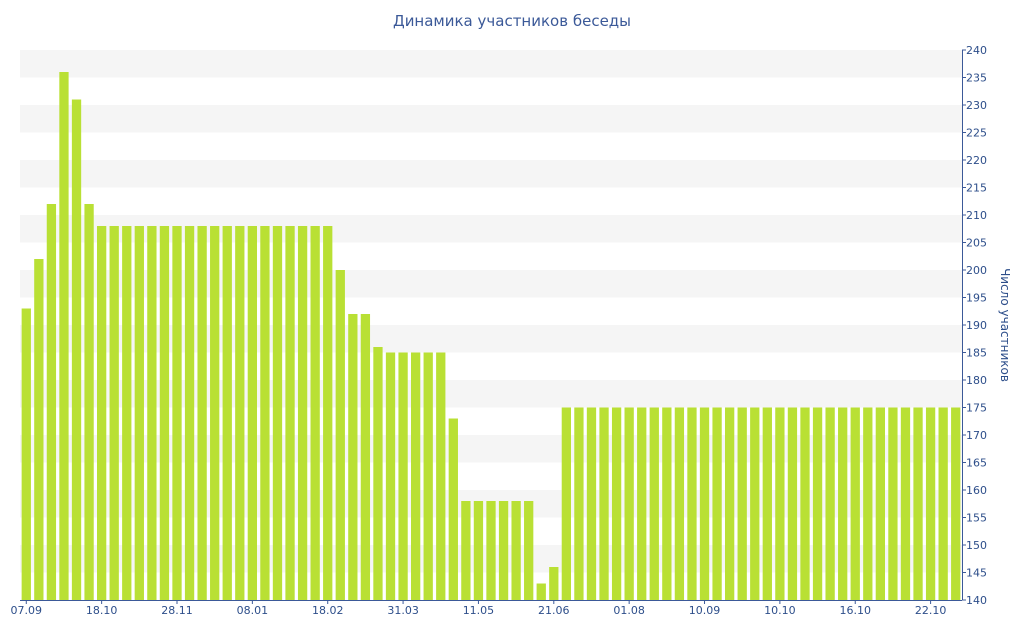  What do you see at coordinates (976, 298) in the screenshot?
I see `y-tick-label: 195` at bounding box center [976, 298].